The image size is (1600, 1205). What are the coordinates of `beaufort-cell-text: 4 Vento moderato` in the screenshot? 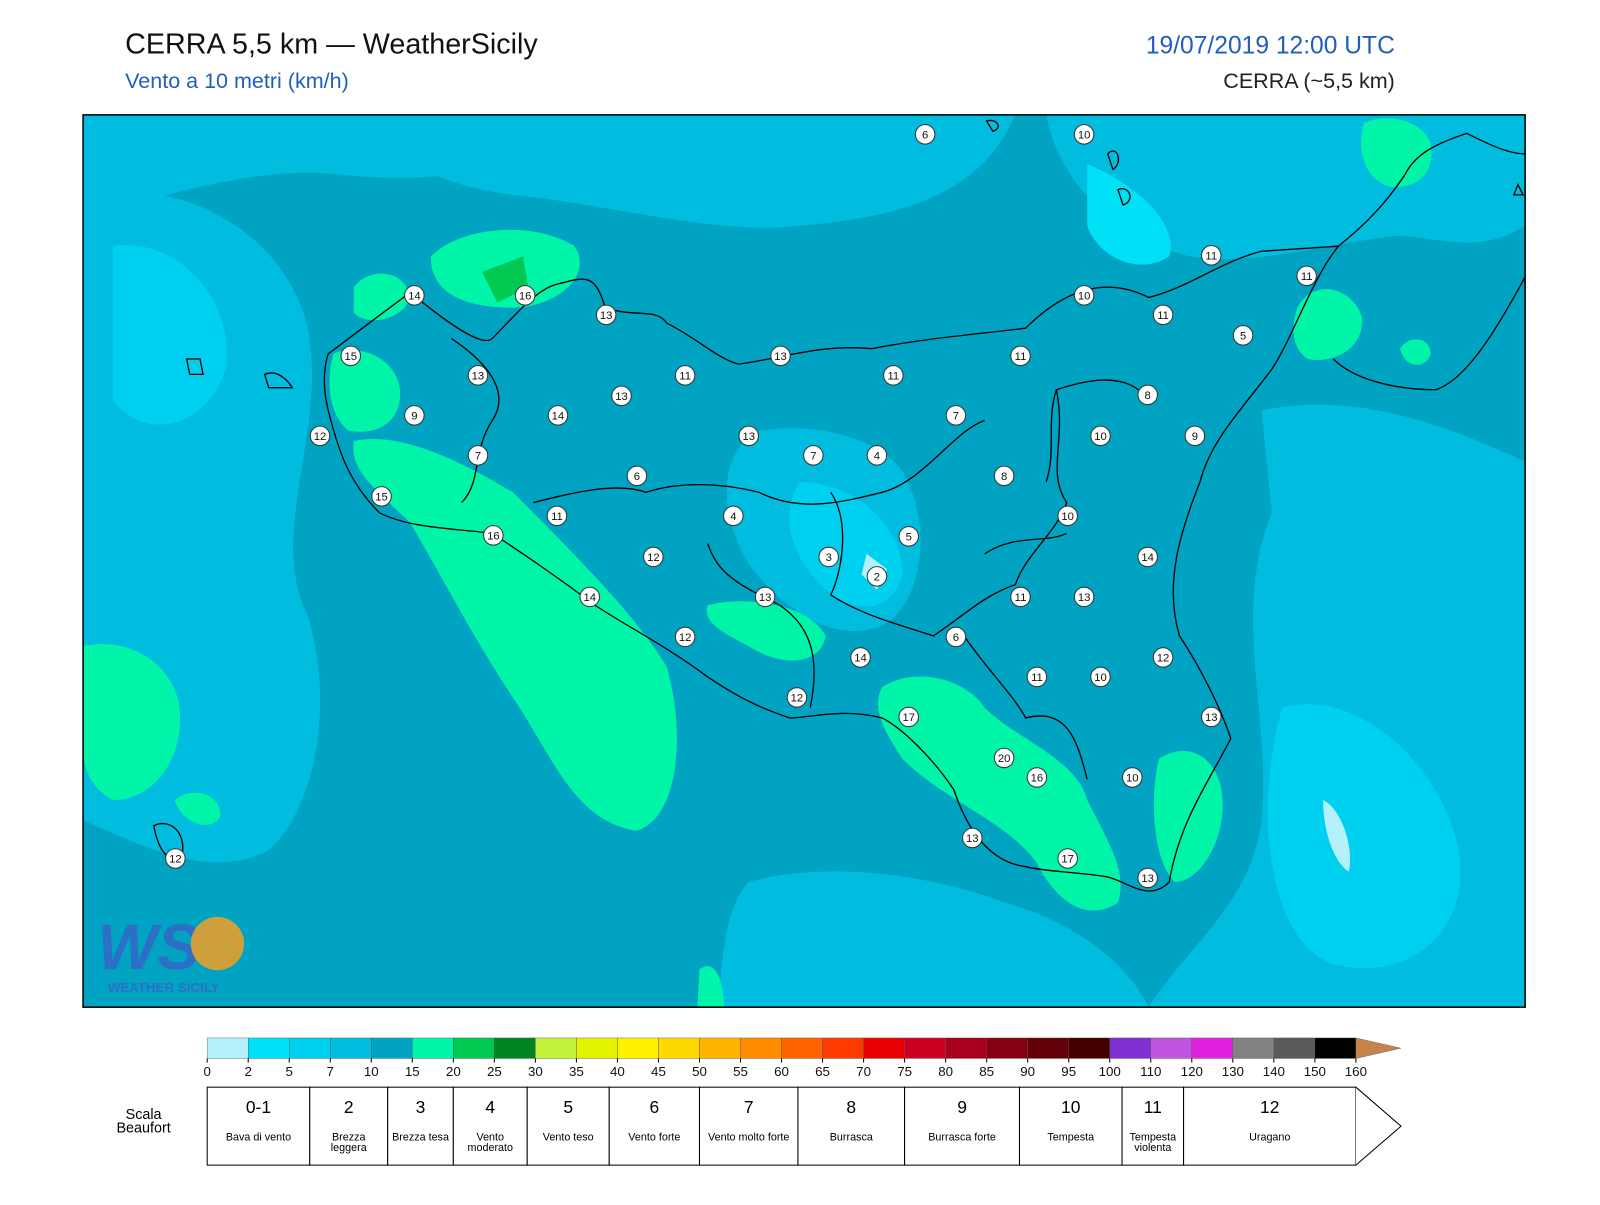 It's located at (490, 1126).